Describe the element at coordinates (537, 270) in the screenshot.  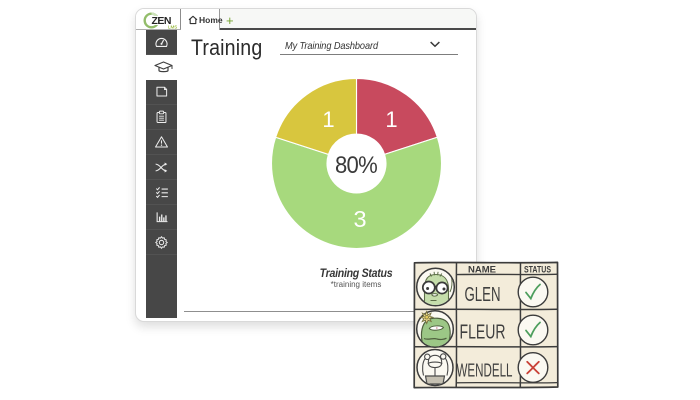
I see `svg-text: STATUS` at that location.